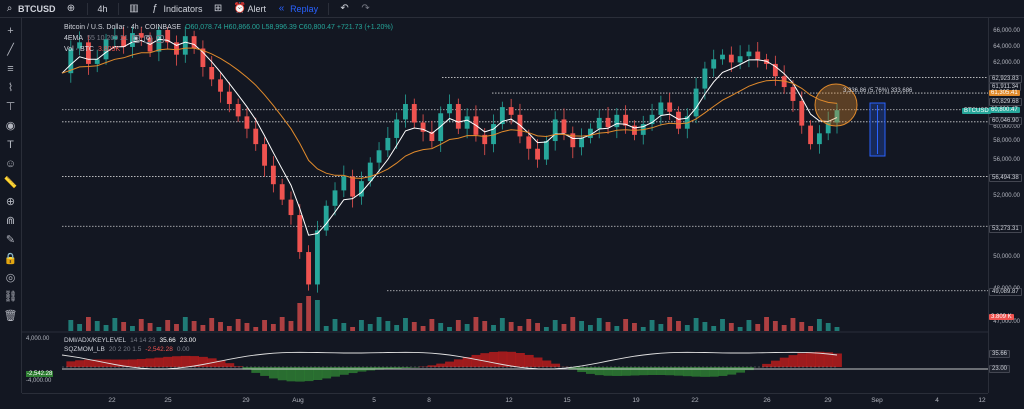 This screenshot has width=1024, height=409. Describe the element at coordinates (10, 164) in the screenshot. I see `emoji-icon: ☺` at that location.